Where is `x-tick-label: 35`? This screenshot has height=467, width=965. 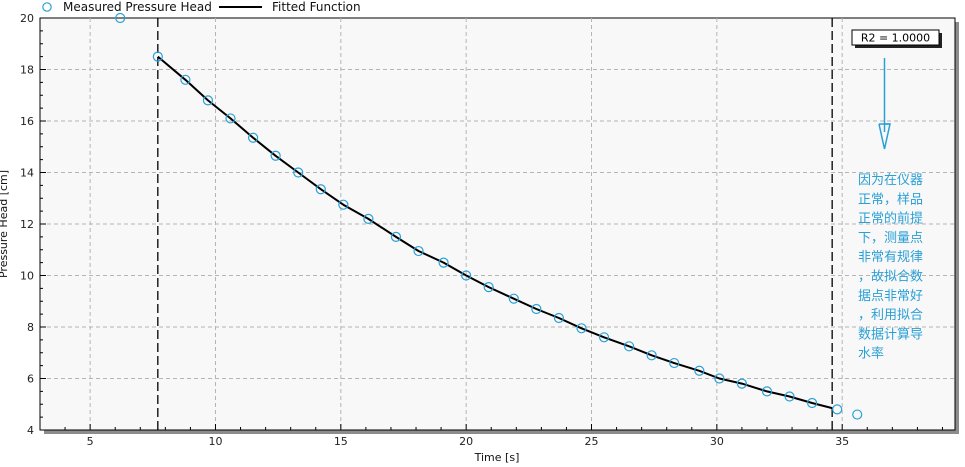
x-tick-label: 35 is located at coordinates (842, 441).